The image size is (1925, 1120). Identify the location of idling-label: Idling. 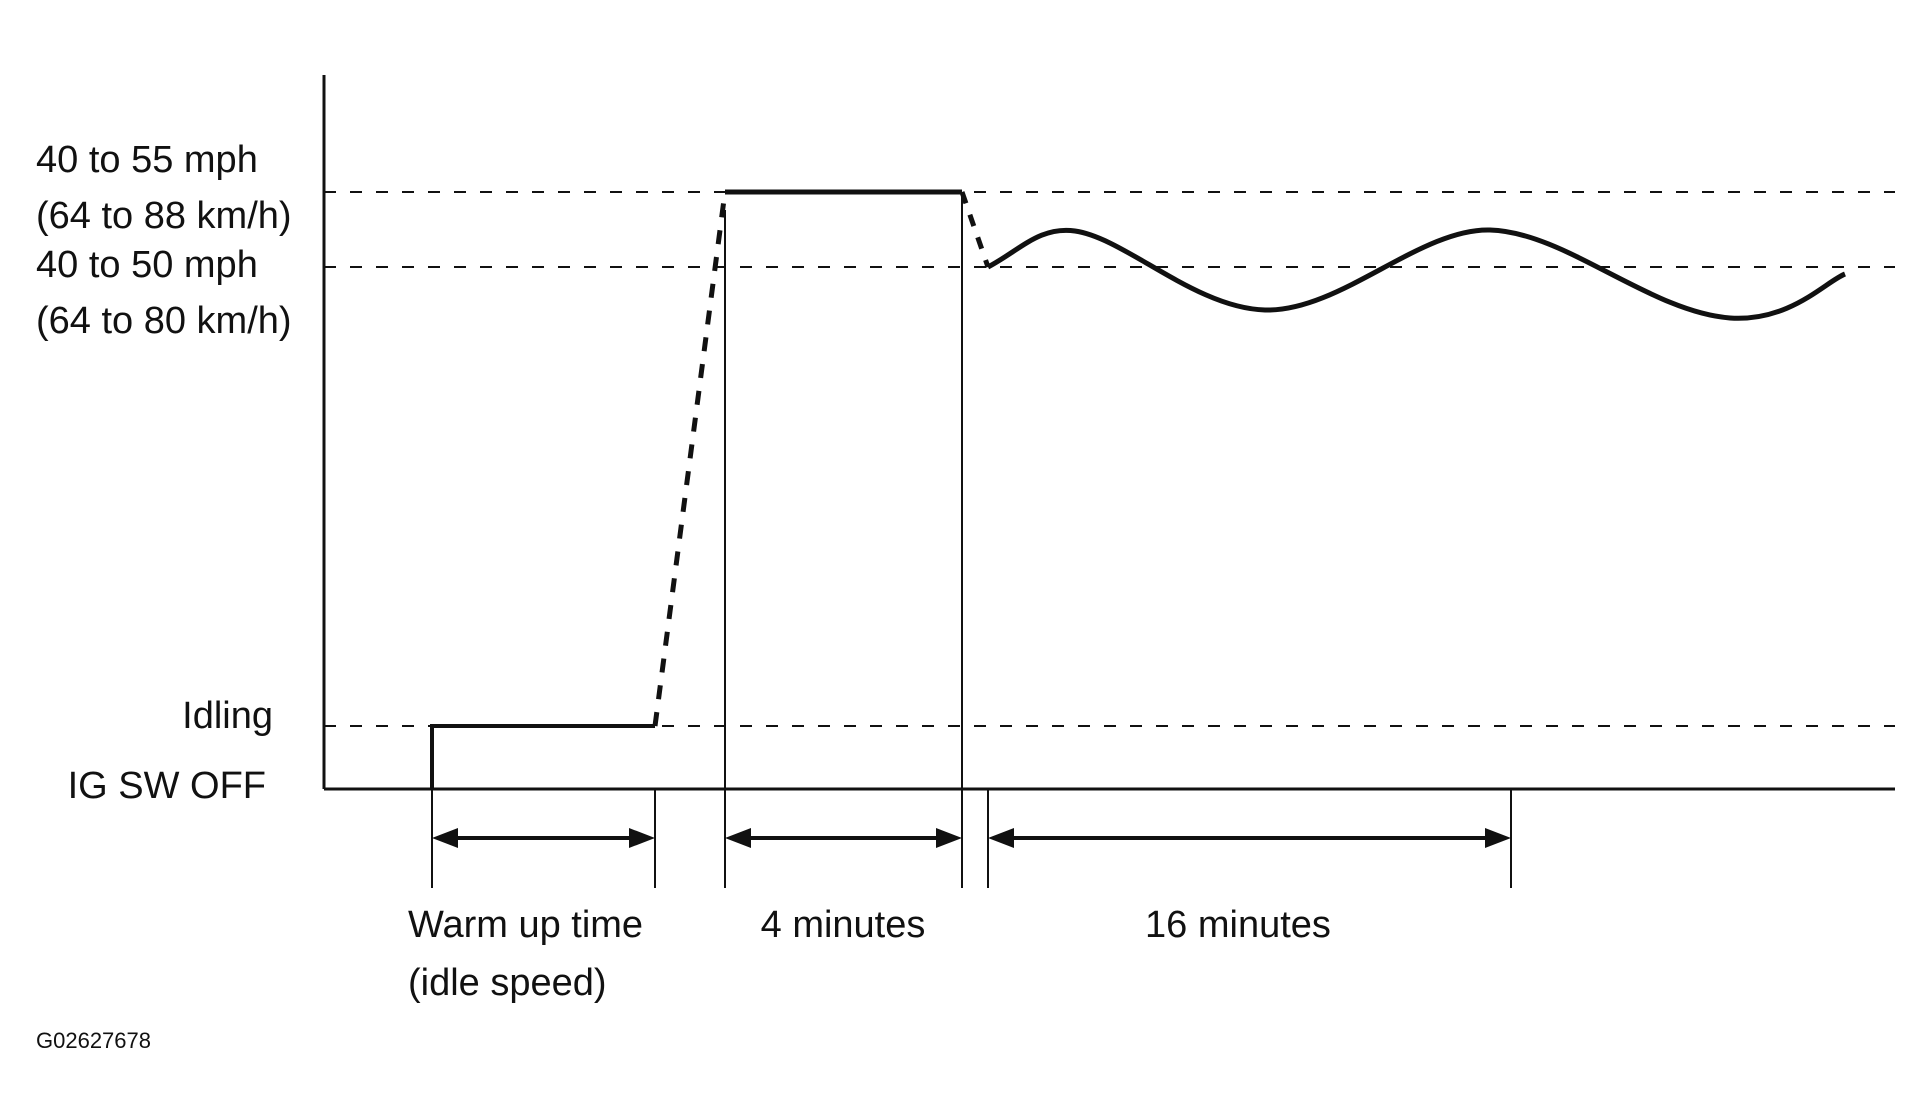
(227, 716).